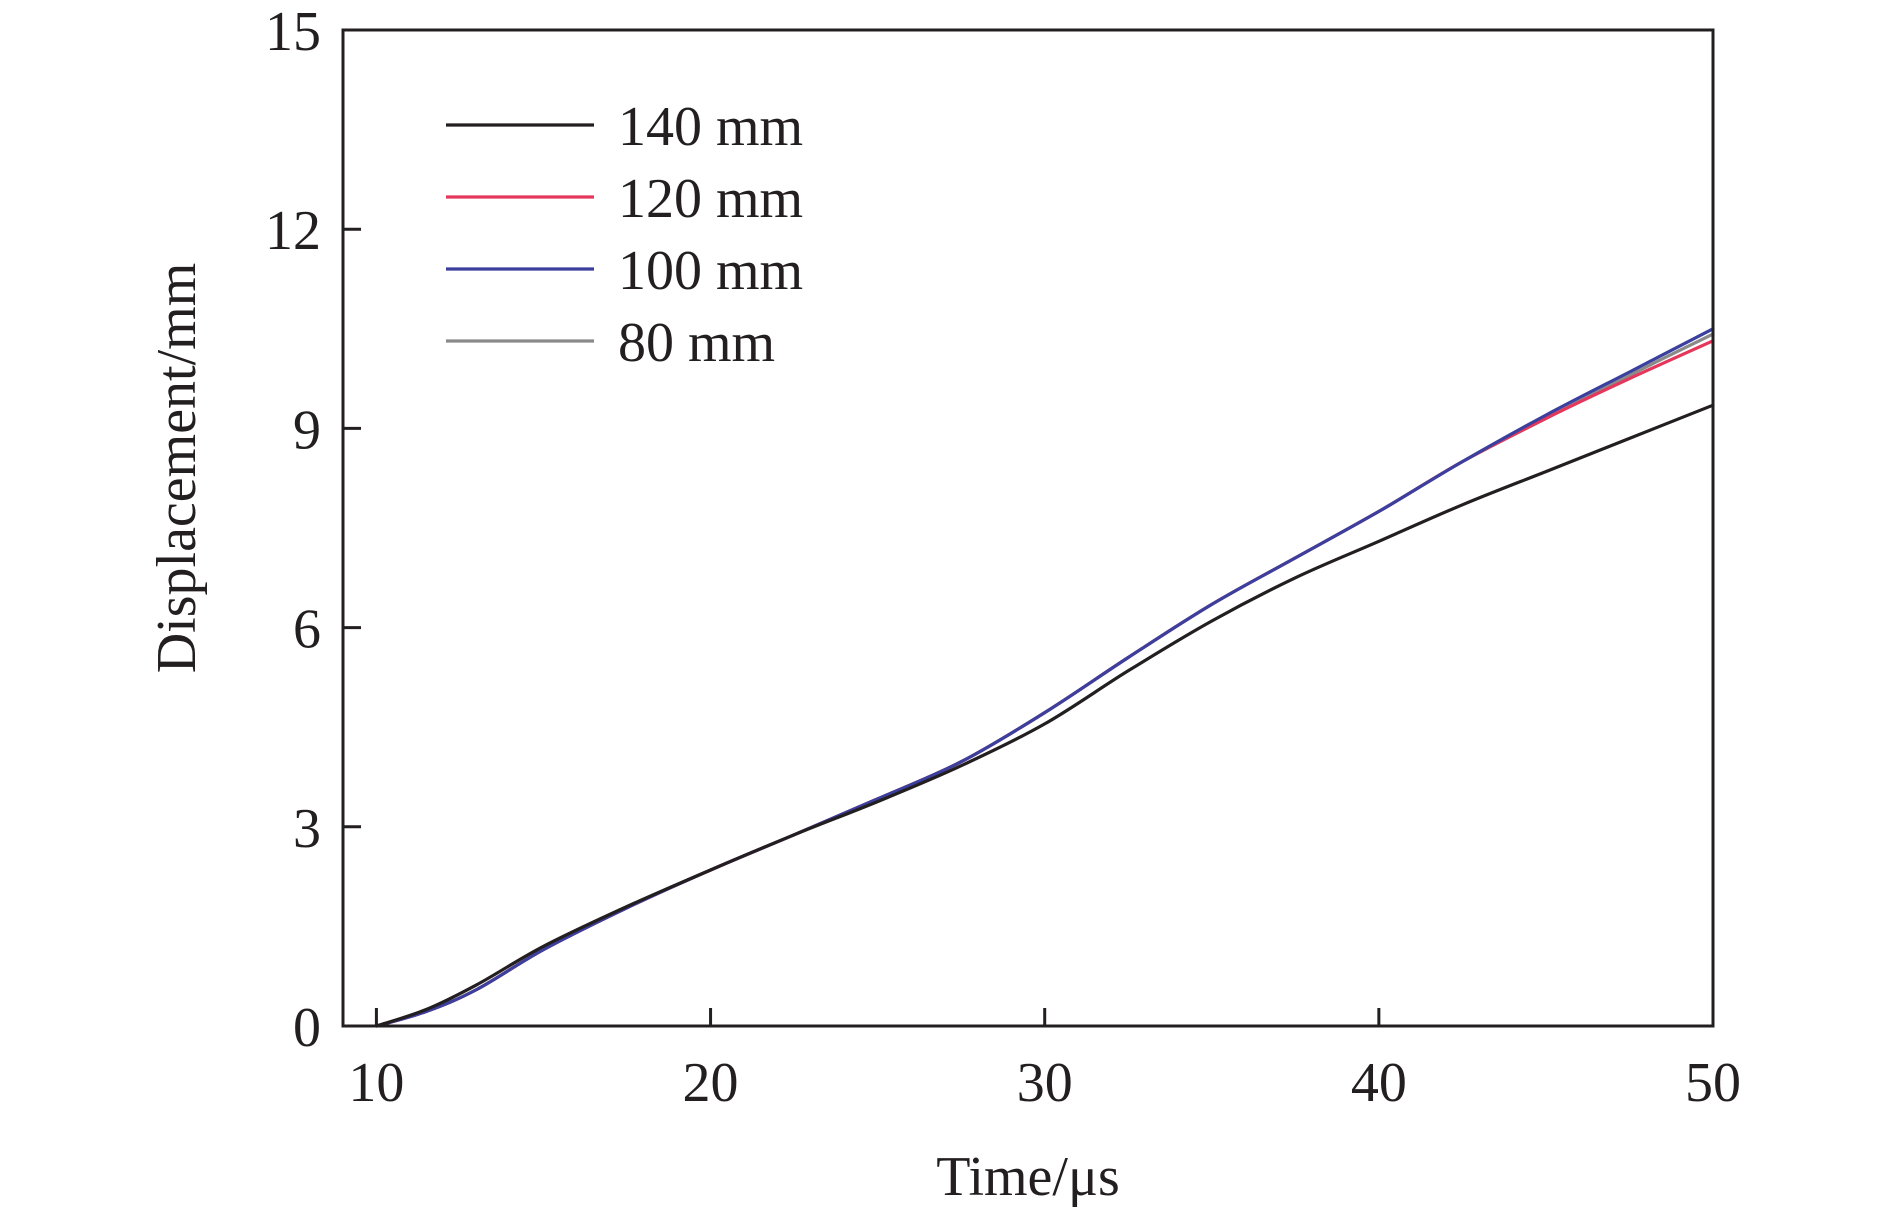  Describe the element at coordinates (710, 127) in the screenshot. I see `legend-label: 140 mm` at that location.